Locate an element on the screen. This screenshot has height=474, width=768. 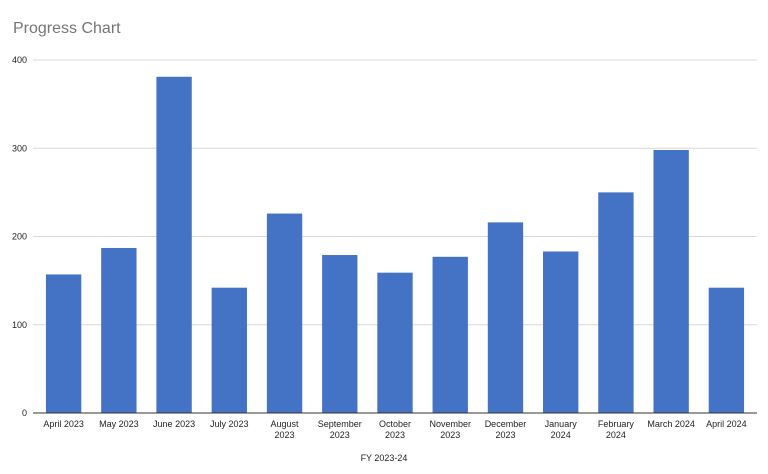
x-tick-label: April 2023 is located at coordinates (63, 424).